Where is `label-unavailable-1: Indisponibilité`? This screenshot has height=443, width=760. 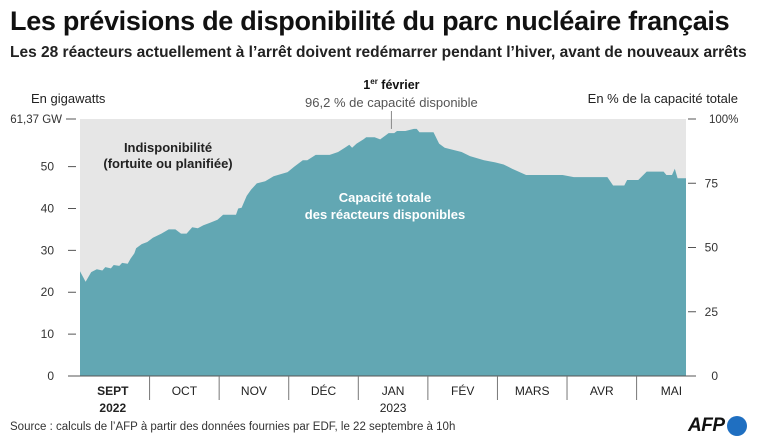
label-unavailable-1: Indisponibilité is located at coordinates (168, 147).